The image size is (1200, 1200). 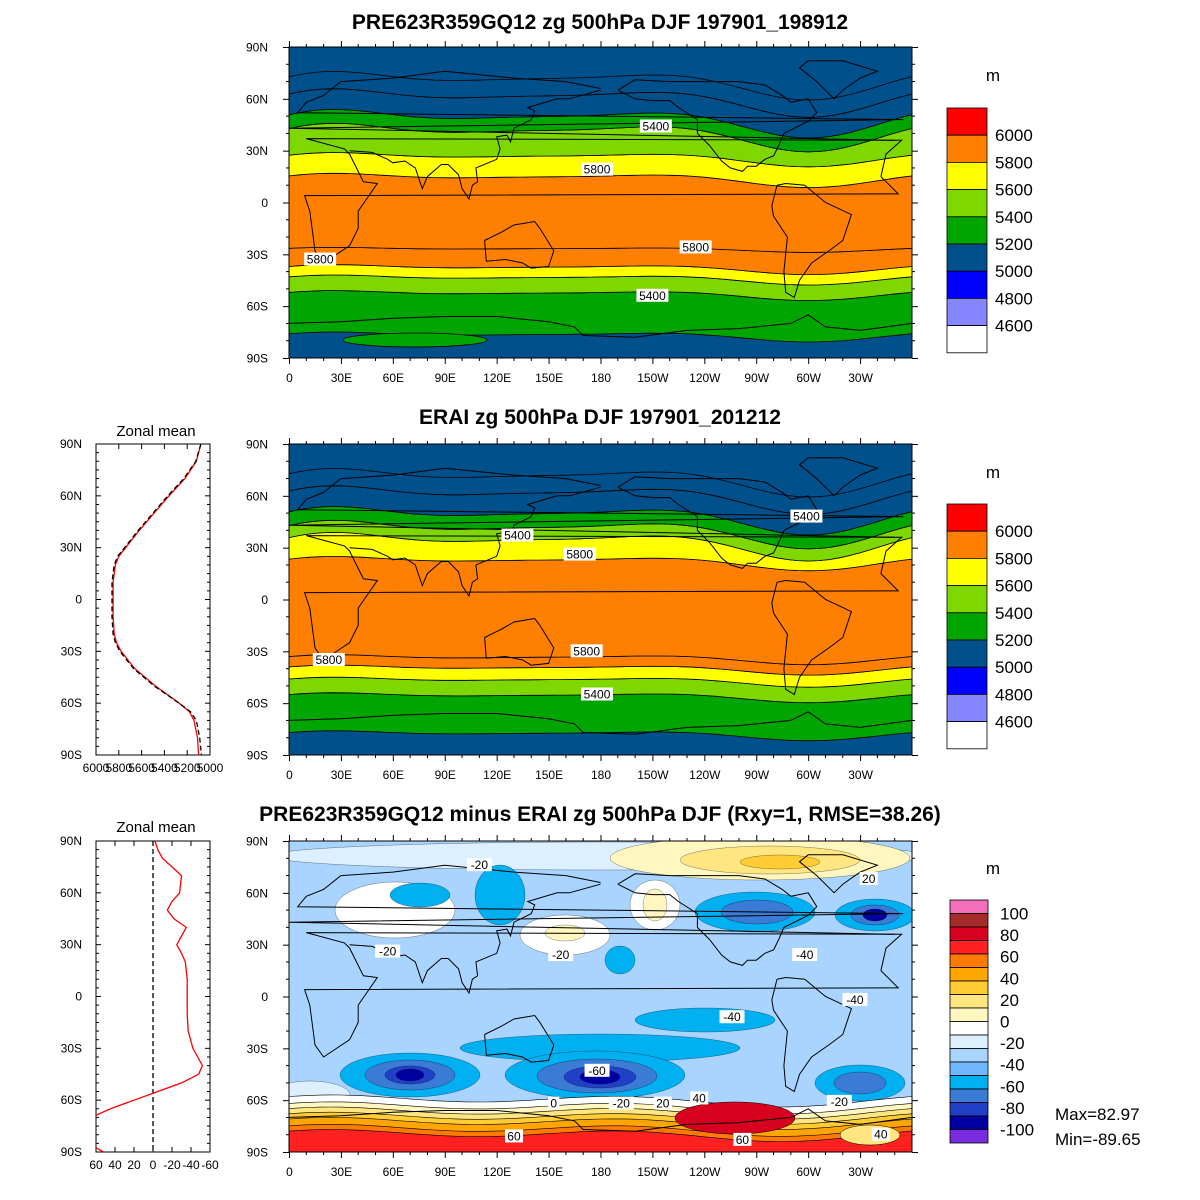 I want to click on colorbar-label: 5200, so click(x=1014, y=244).